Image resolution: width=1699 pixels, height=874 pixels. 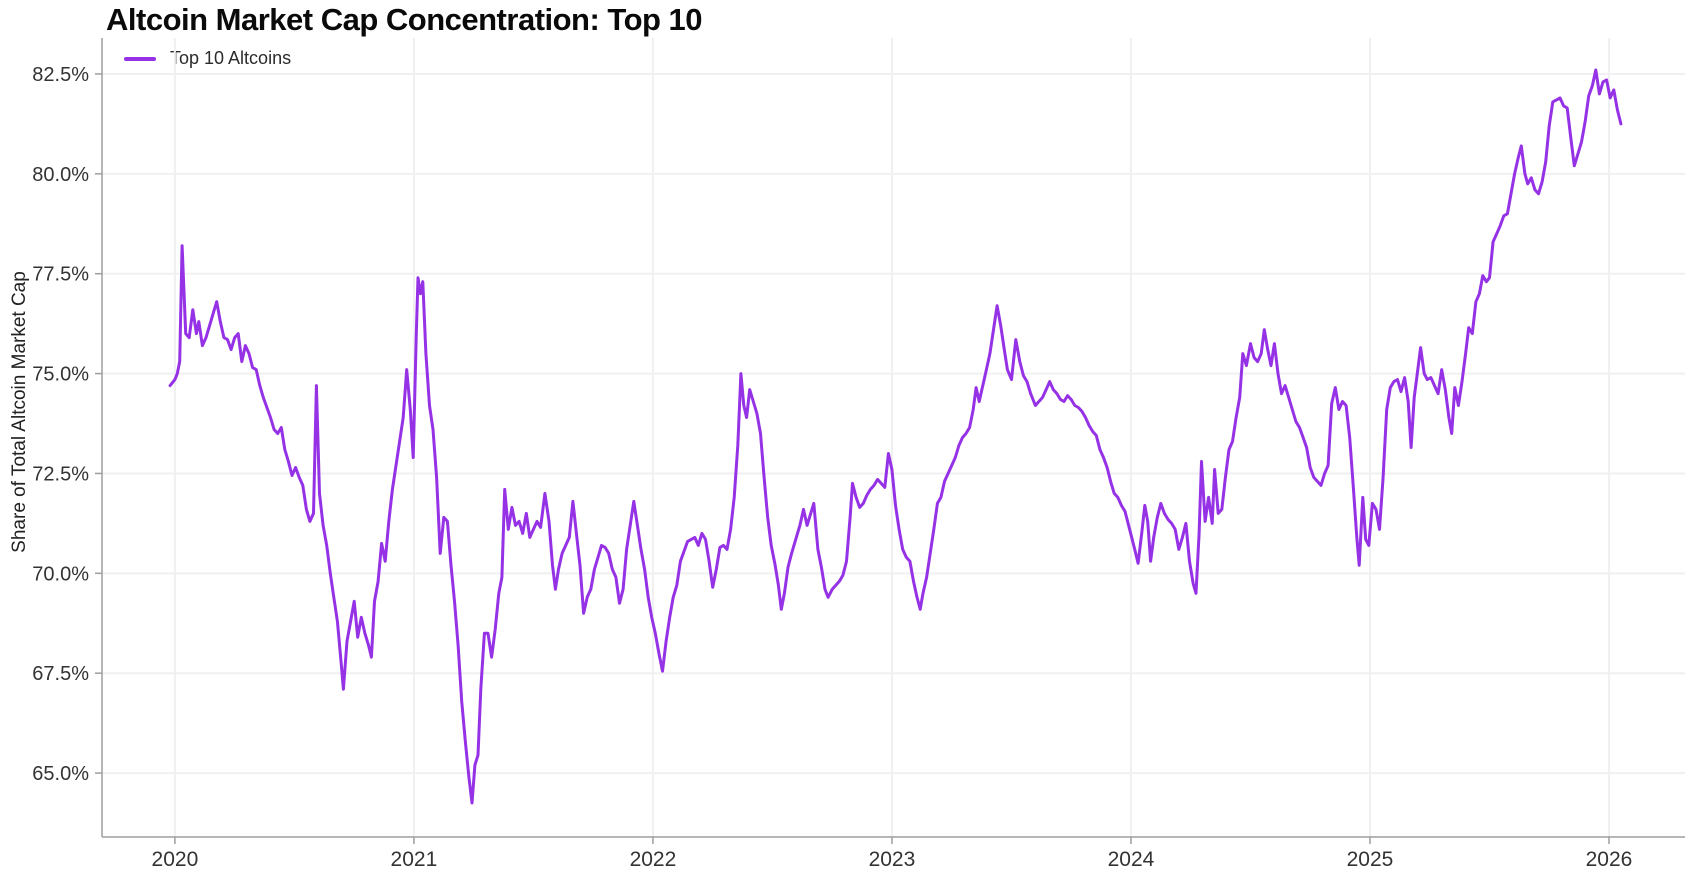 I want to click on x-tick-label: 2024, so click(x=1131, y=859).